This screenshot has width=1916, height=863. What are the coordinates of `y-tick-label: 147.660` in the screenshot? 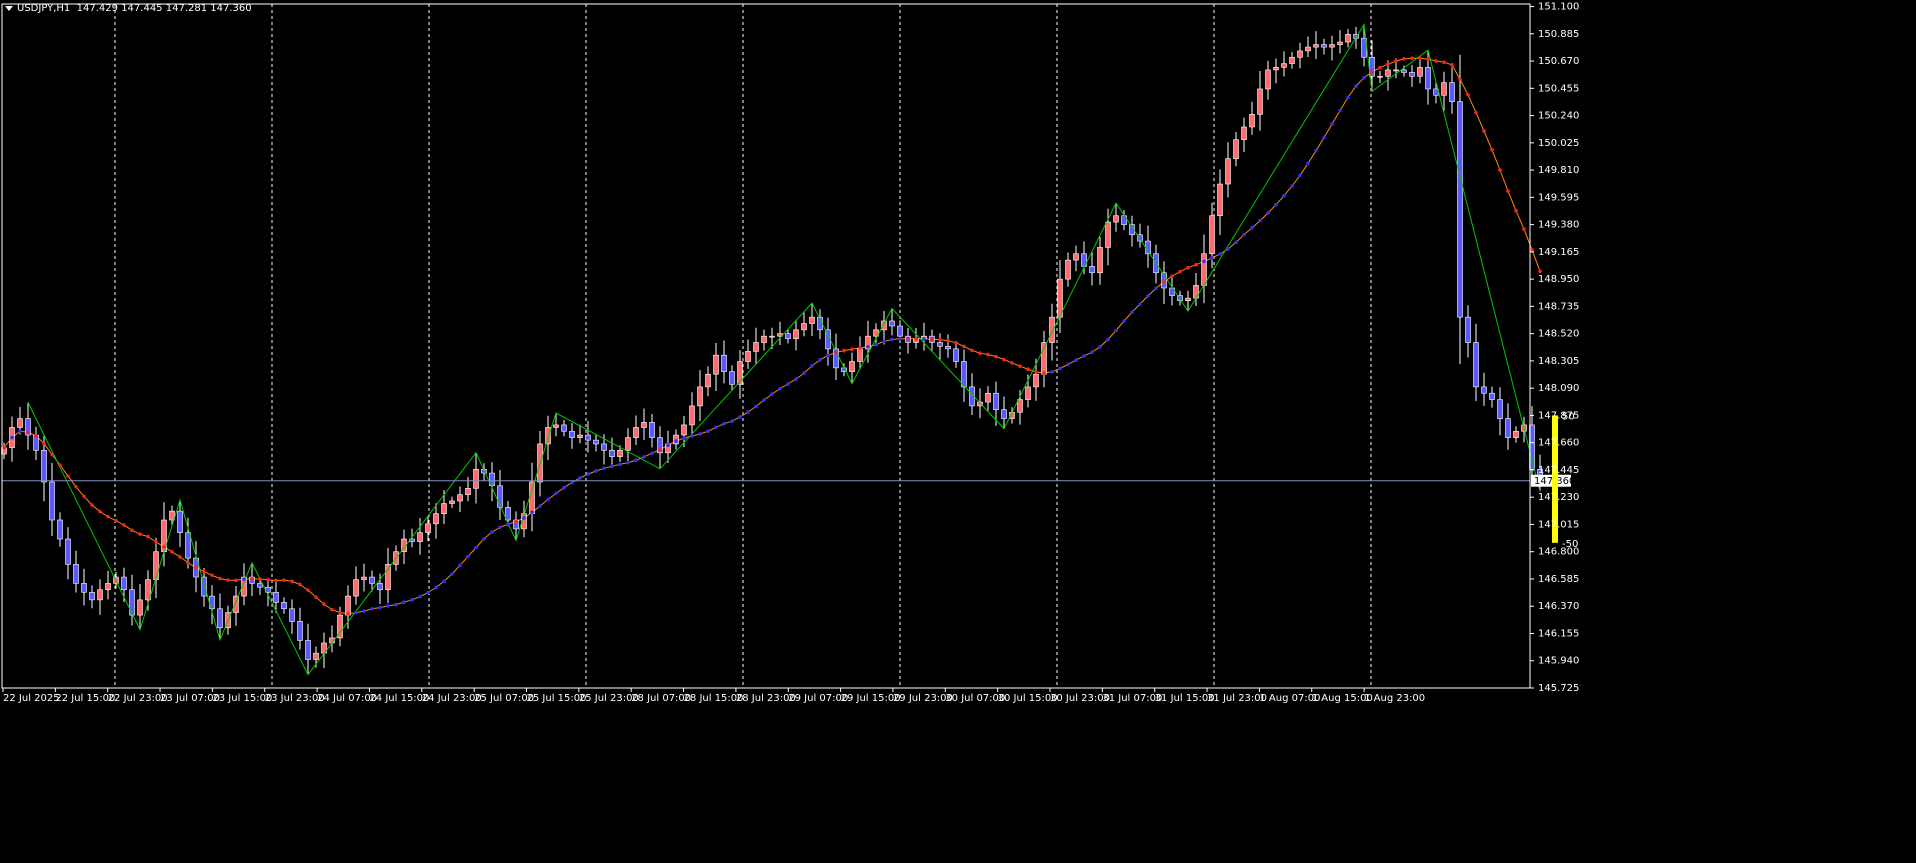 It's located at (1558, 443).